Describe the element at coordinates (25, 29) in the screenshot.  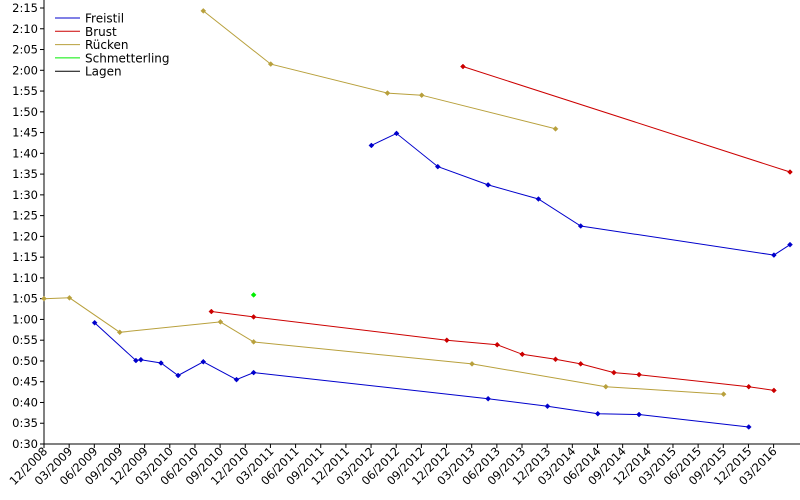
I see `y-tick-label: 2:10` at that location.